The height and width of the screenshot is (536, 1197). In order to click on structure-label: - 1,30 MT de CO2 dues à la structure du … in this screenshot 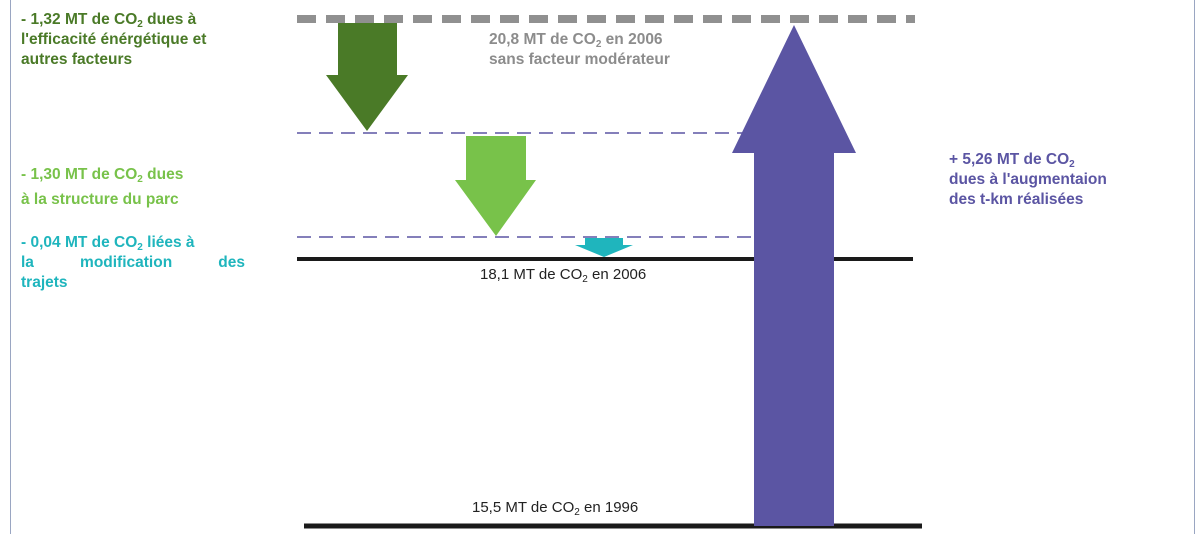, I will do `click(102, 187)`.